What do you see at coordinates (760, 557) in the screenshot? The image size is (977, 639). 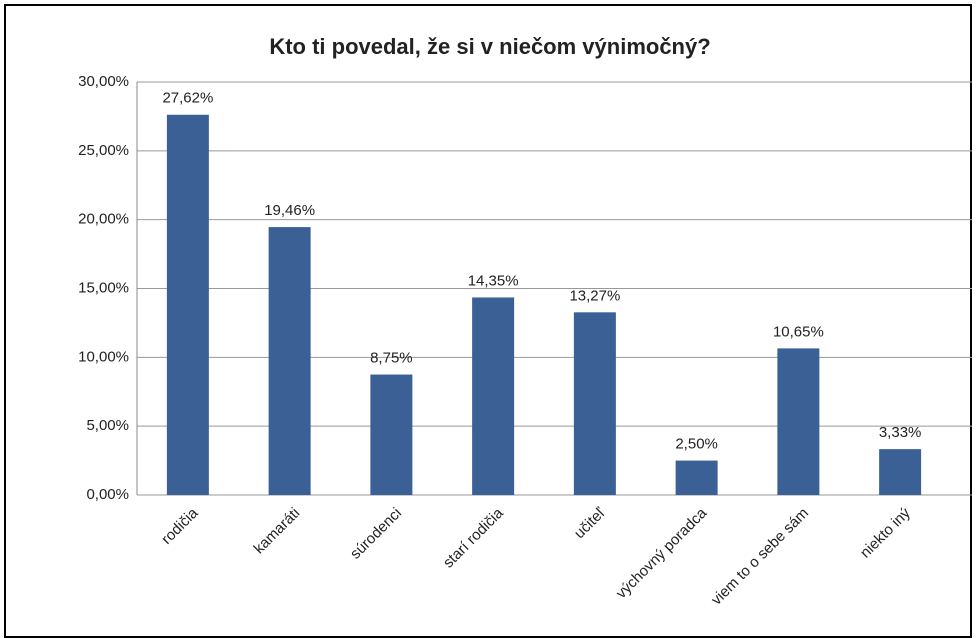 I see `x-tick-label: viem to o sebe sám` at bounding box center [760, 557].